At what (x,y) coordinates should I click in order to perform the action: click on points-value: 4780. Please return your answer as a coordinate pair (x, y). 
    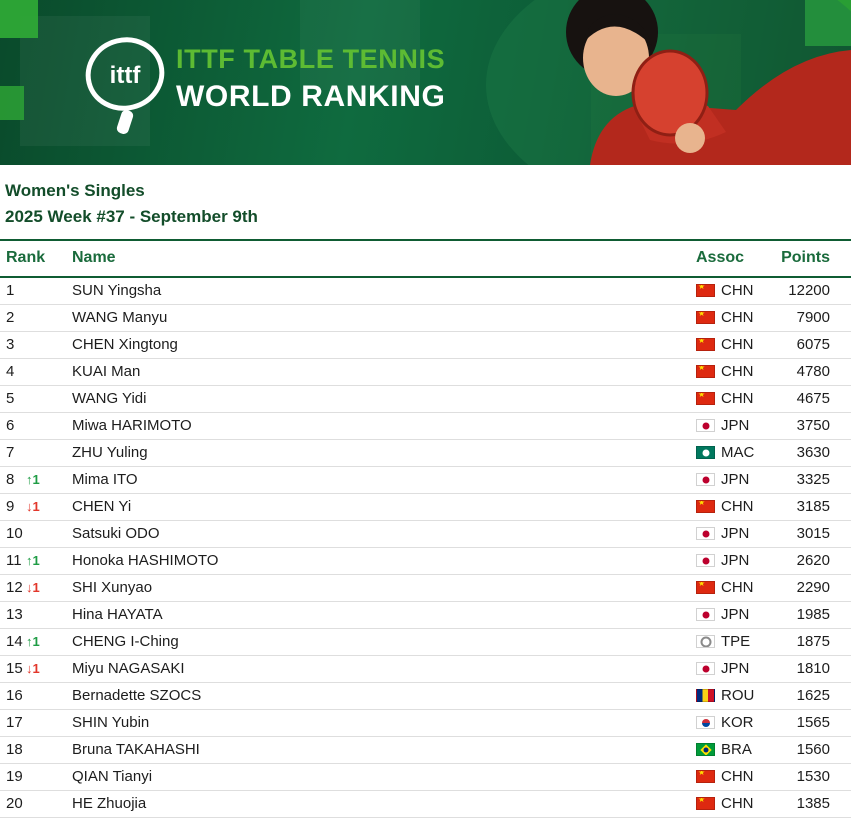
    Looking at the image, I should click on (805, 372).